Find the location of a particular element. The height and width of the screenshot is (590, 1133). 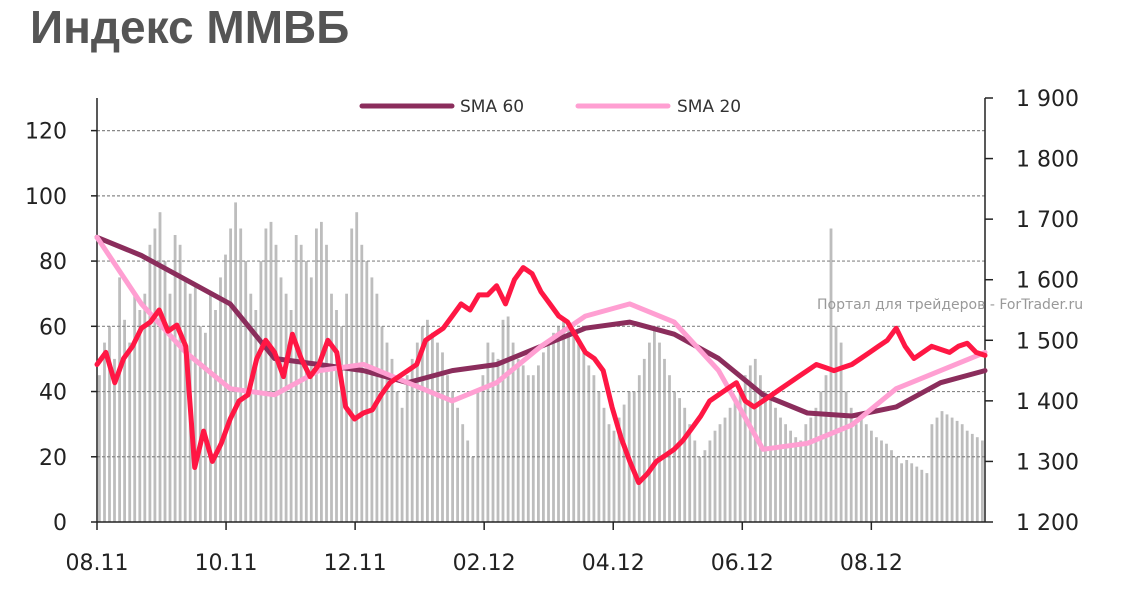

left-tick-label: 0 is located at coordinates (60, 523).